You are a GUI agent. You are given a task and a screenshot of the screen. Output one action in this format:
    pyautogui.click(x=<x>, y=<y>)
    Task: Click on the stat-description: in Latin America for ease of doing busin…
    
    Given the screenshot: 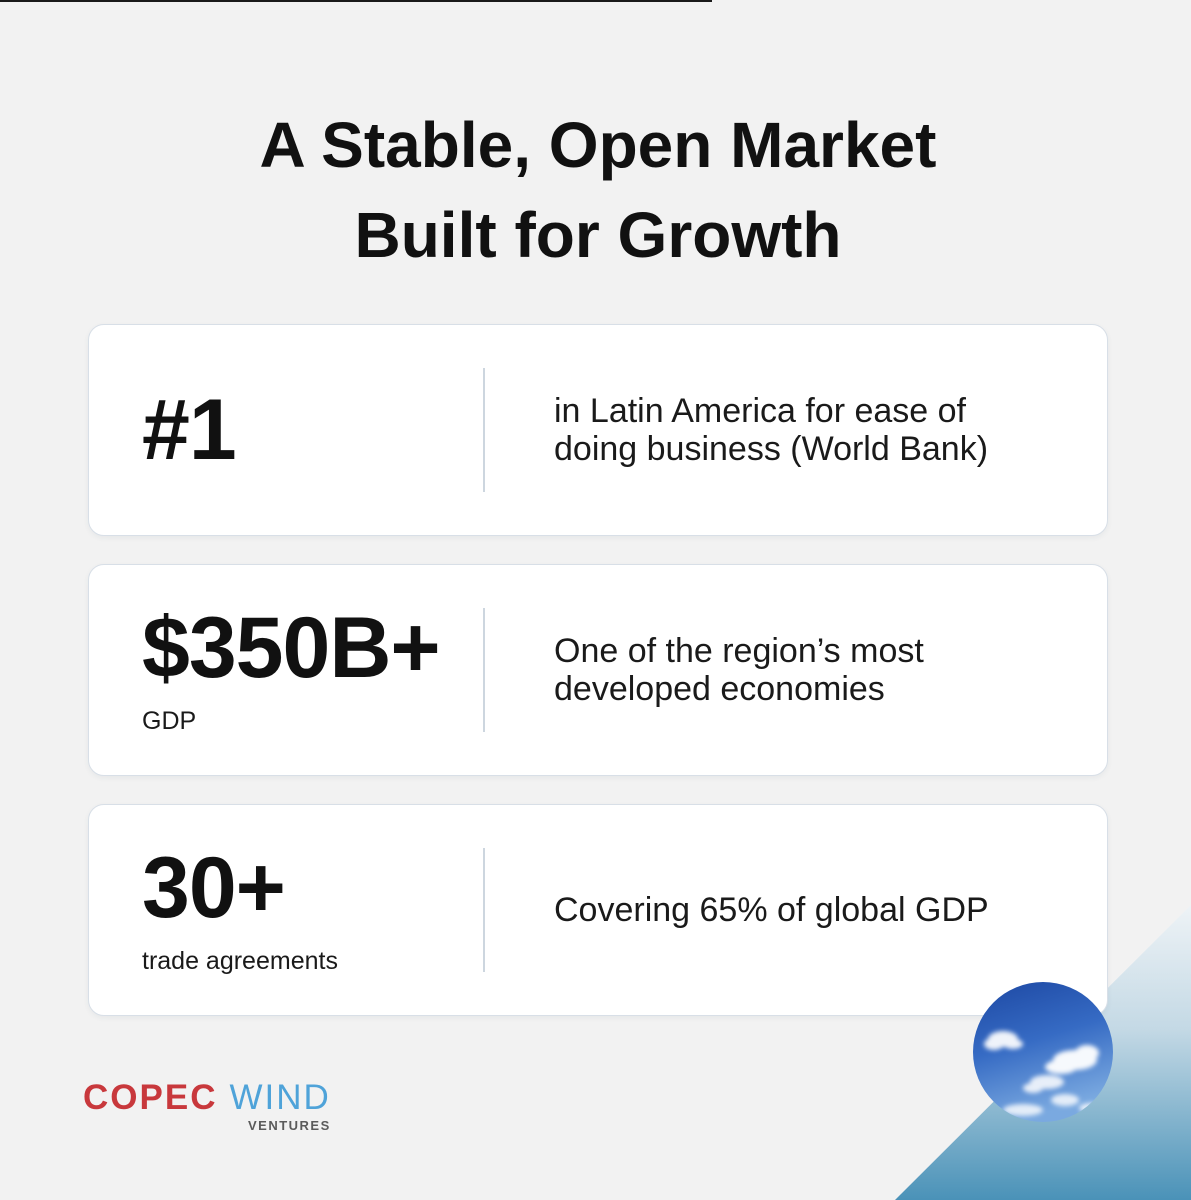 What is the action you would take?
    pyautogui.click(x=814, y=430)
    